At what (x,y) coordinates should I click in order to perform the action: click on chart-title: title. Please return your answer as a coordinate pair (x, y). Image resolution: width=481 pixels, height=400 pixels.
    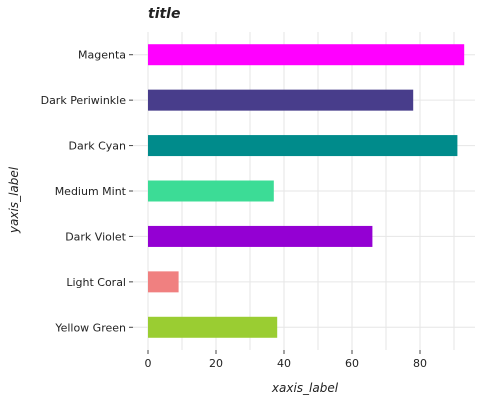
    Looking at the image, I should click on (164, 14).